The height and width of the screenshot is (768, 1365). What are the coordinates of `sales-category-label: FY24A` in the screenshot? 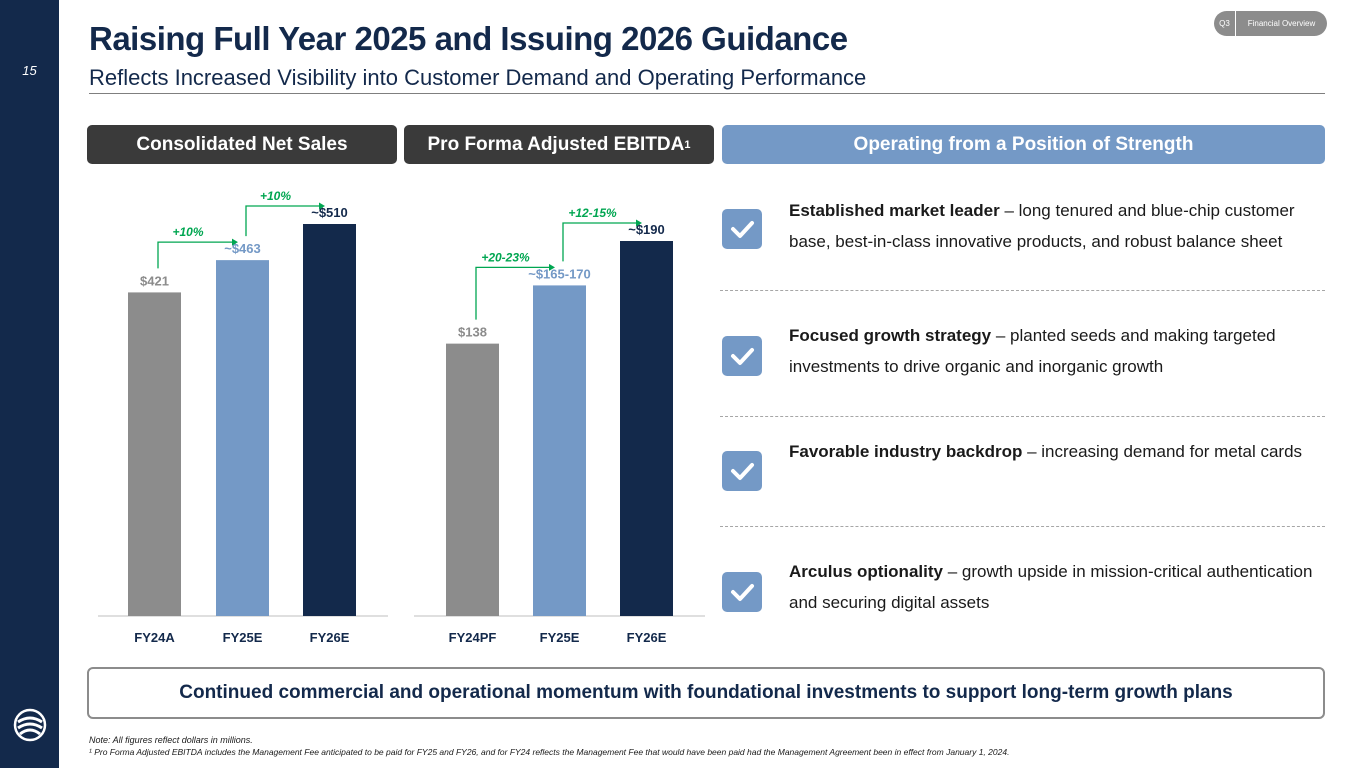 It's located at (154, 637).